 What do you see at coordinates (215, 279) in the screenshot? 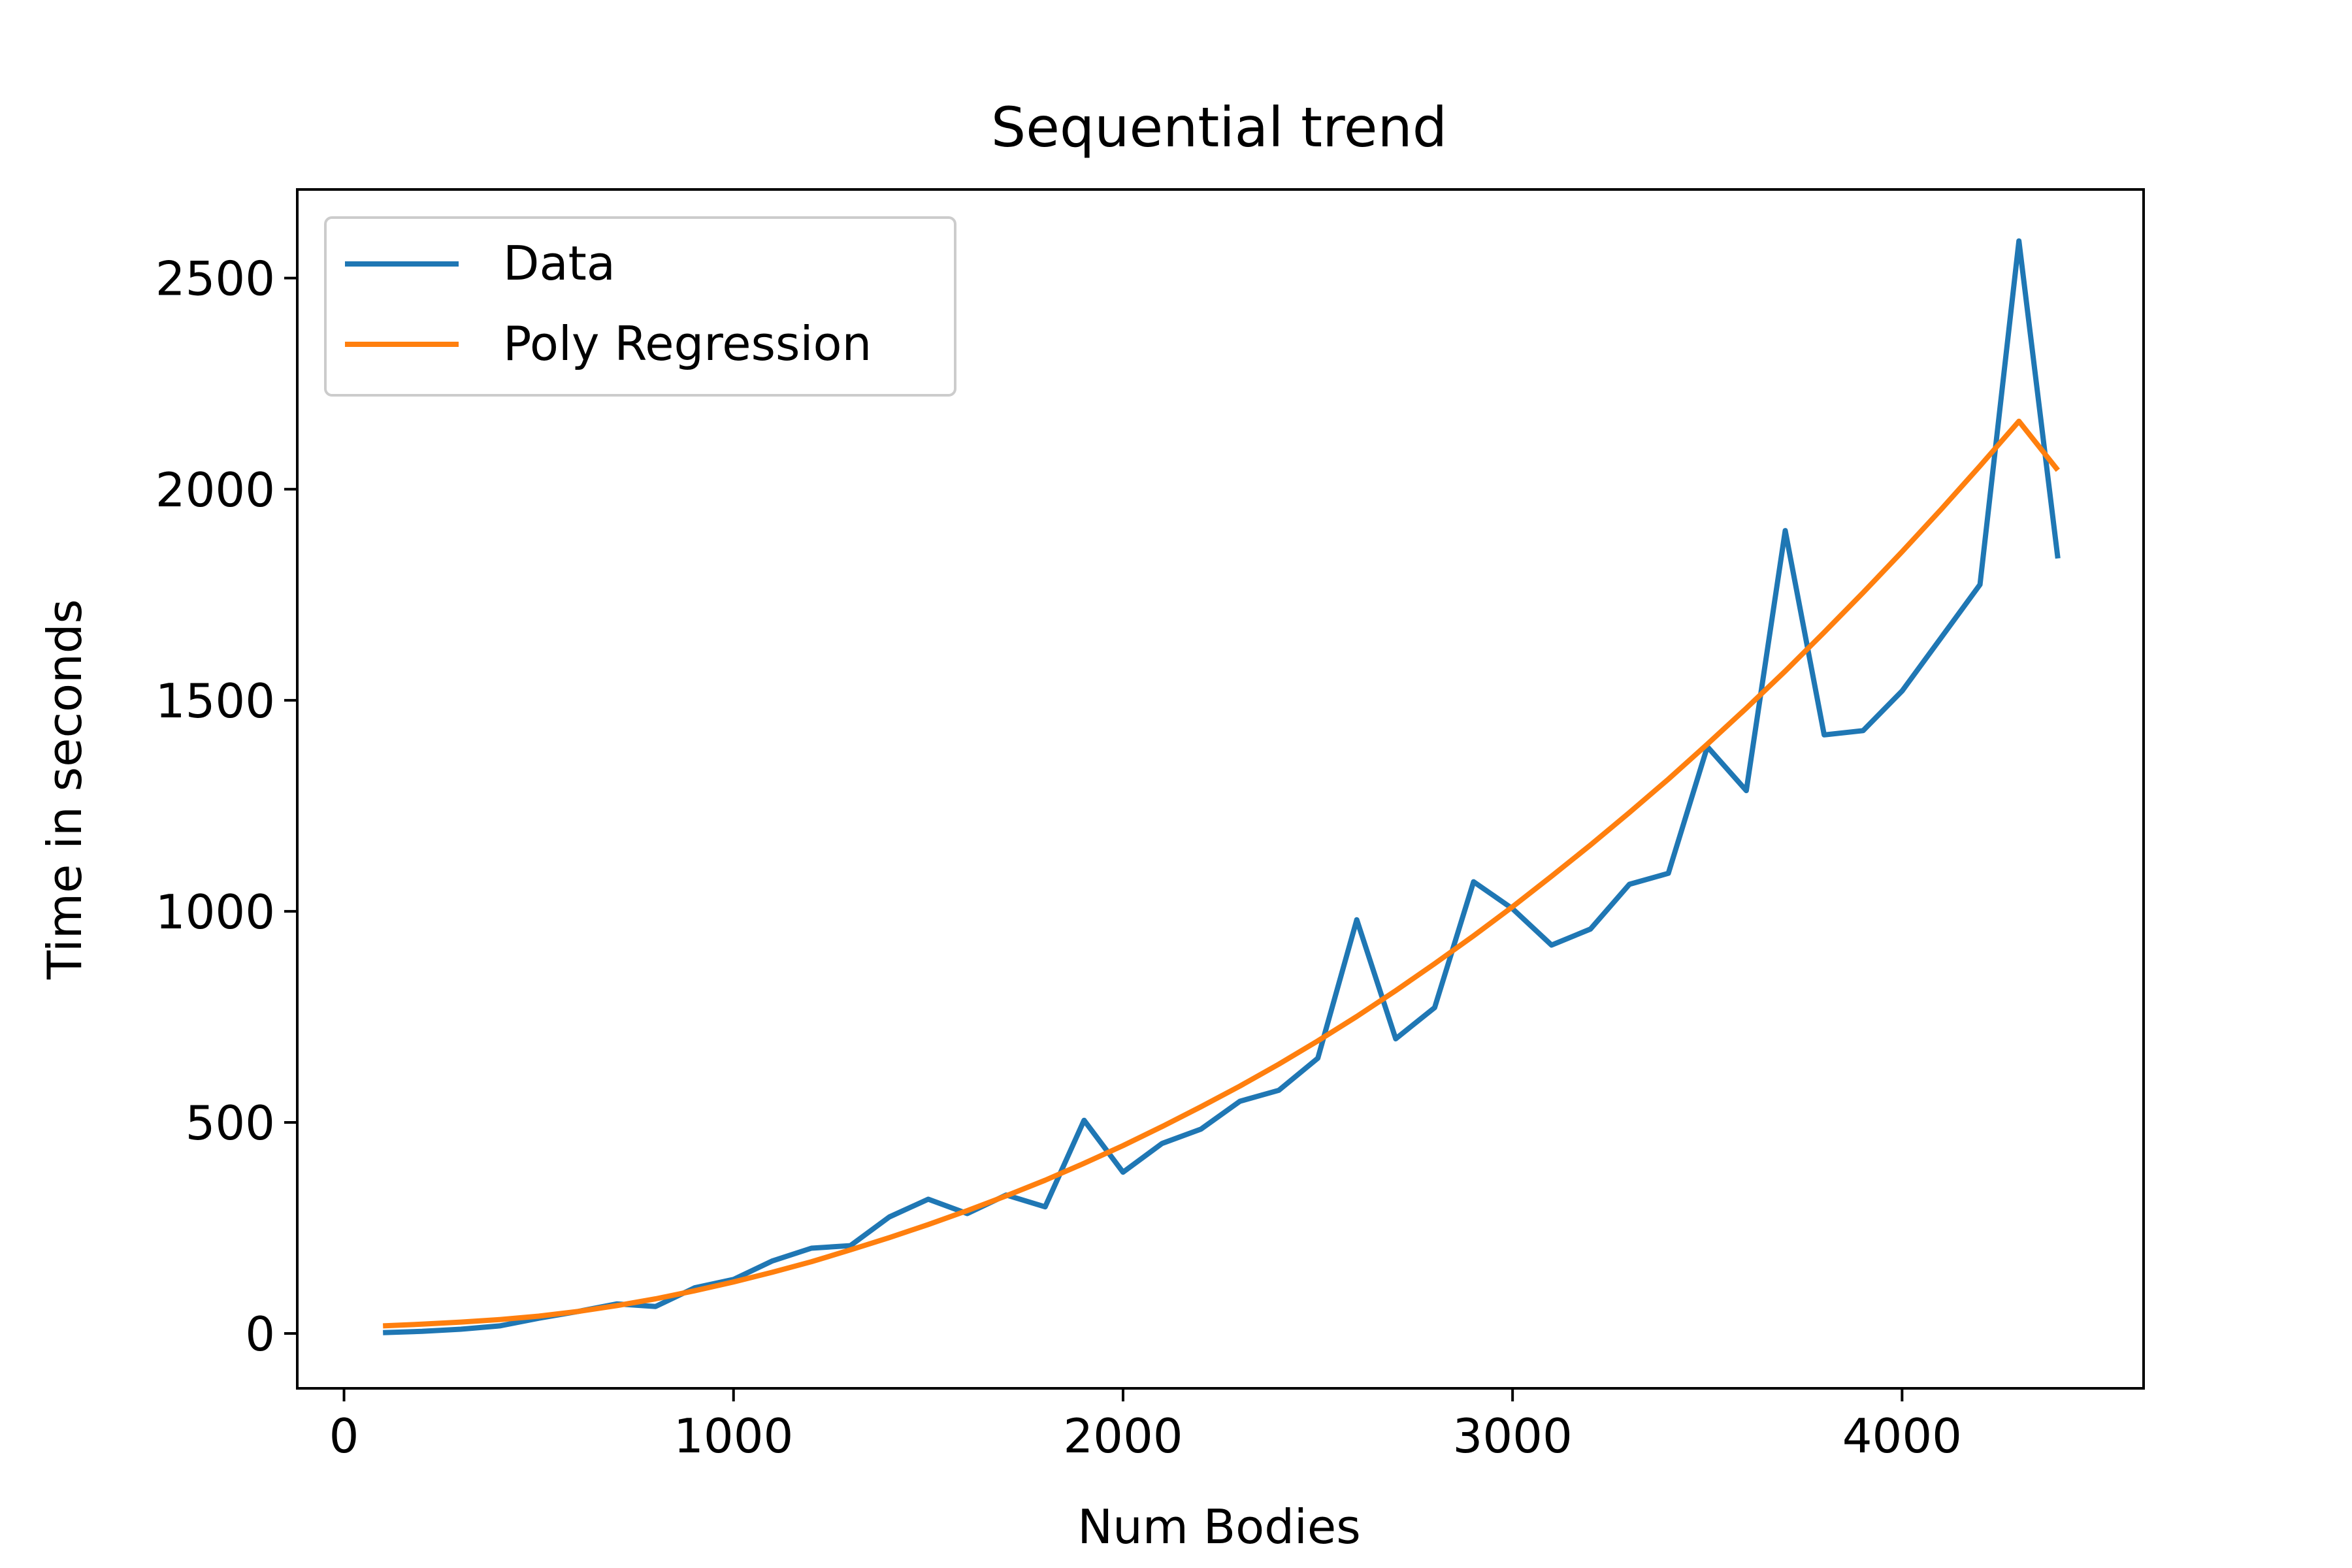
I see `y-tick-label: 2500` at bounding box center [215, 279].